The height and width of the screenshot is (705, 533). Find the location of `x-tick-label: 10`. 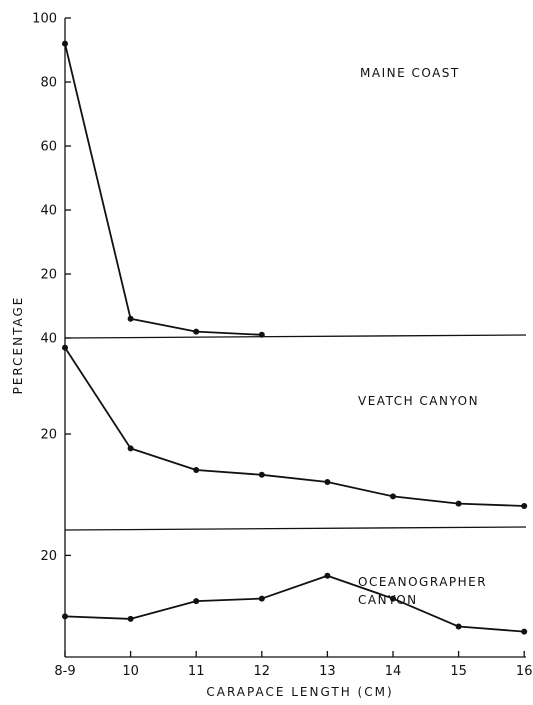

x-tick-label: 10 is located at coordinates (130, 671).